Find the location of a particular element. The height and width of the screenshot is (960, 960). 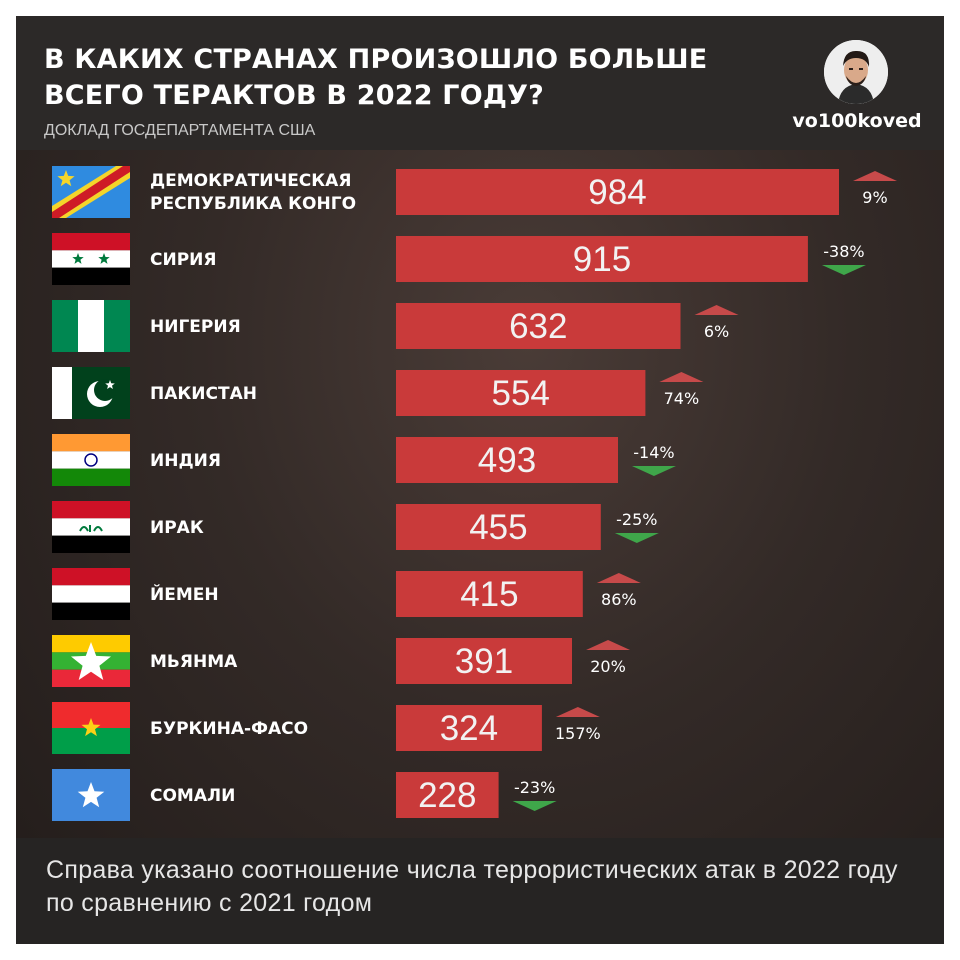

bar-value-label: 391 is located at coordinates (484, 661).